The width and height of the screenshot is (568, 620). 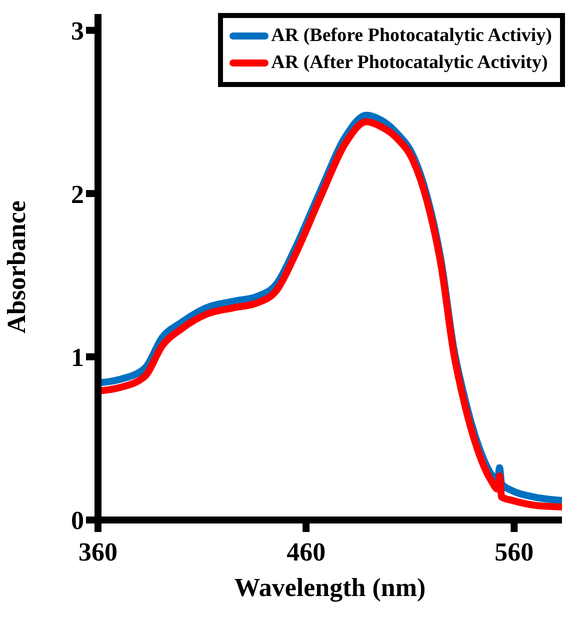 What do you see at coordinates (17, 267) in the screenshot?
I see `y-axis-title: Absorbance` at bounding box center [17, 267].